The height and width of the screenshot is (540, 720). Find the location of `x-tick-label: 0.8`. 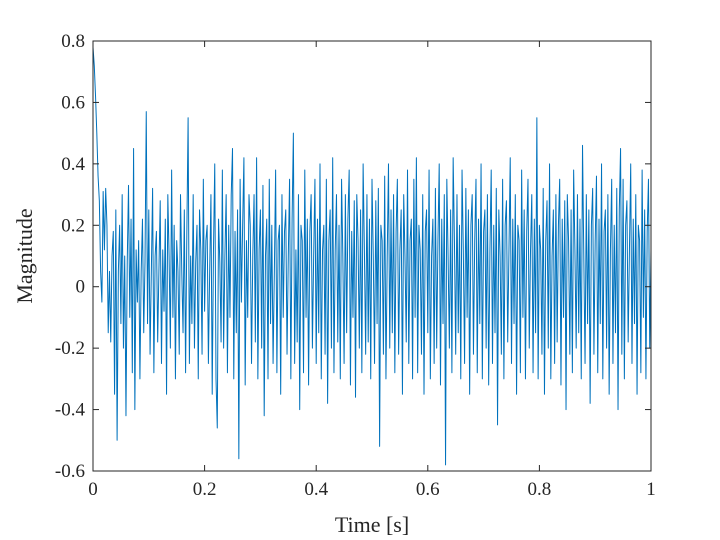

x-tick-label: 0.8 is located at coordinates (540, 489).